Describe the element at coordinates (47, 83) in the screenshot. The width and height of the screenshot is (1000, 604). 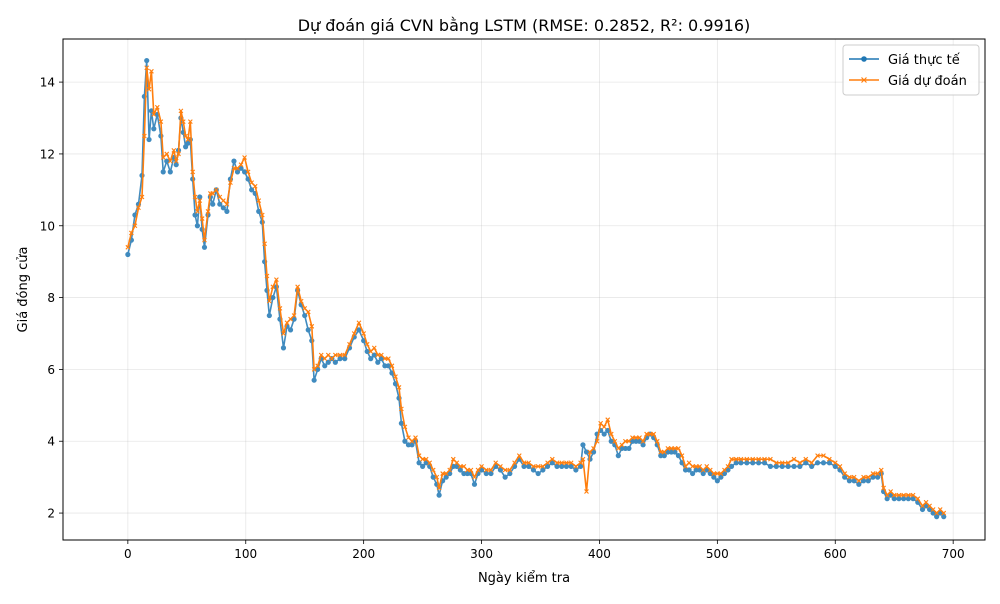
I see `y-tick-label: 14` at that location.